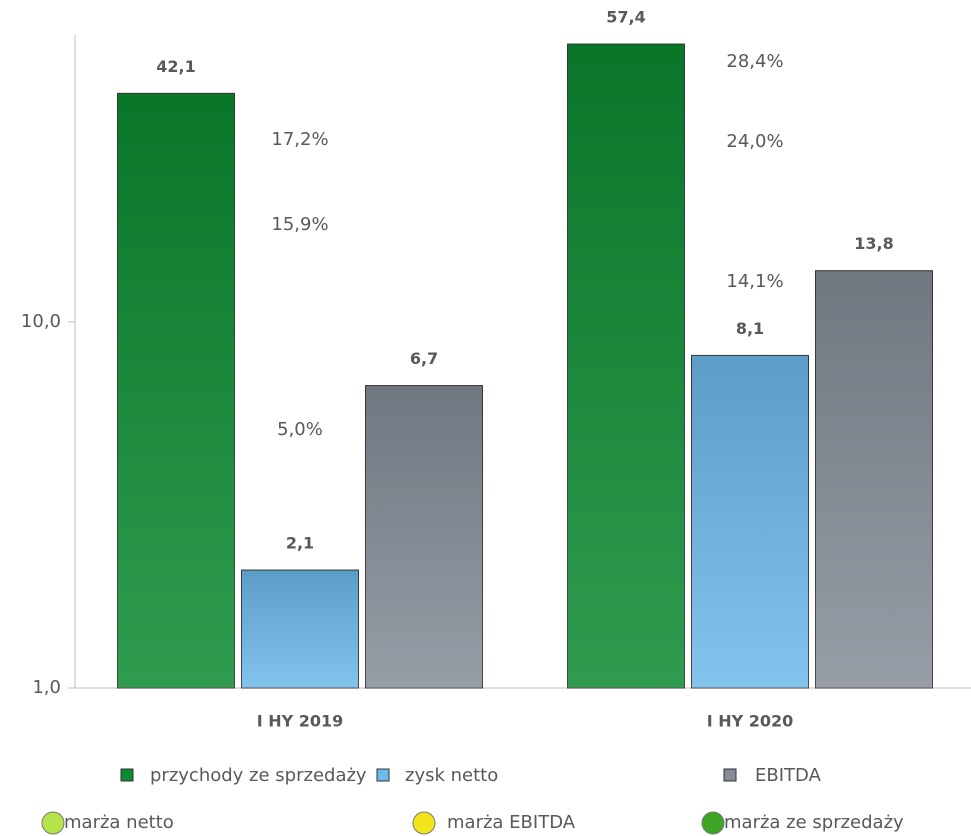 Image resolution: width=971 pixels, height=836 pixels. Describe the element at coordinates (46, 687) in the screenshot. I see `y-tick-label: 1,0` at that location.